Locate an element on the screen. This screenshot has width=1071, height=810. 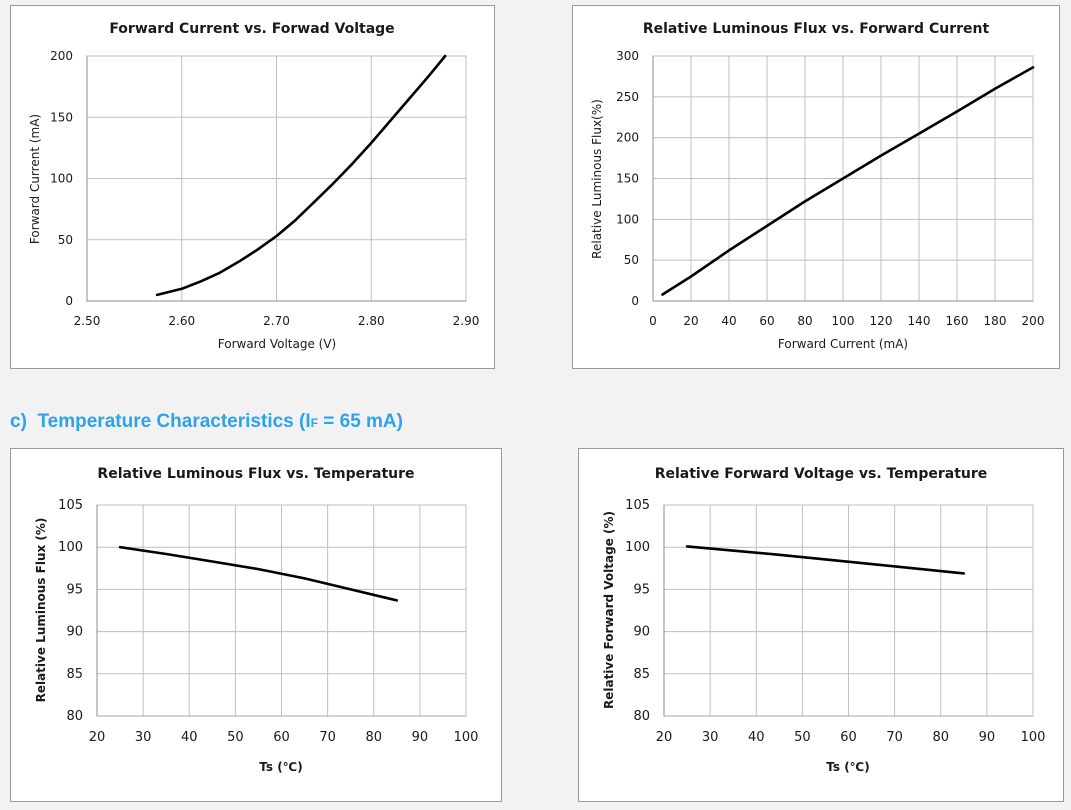
chart4-x-tick-label: 100 is located at coordinates (1033, 737).